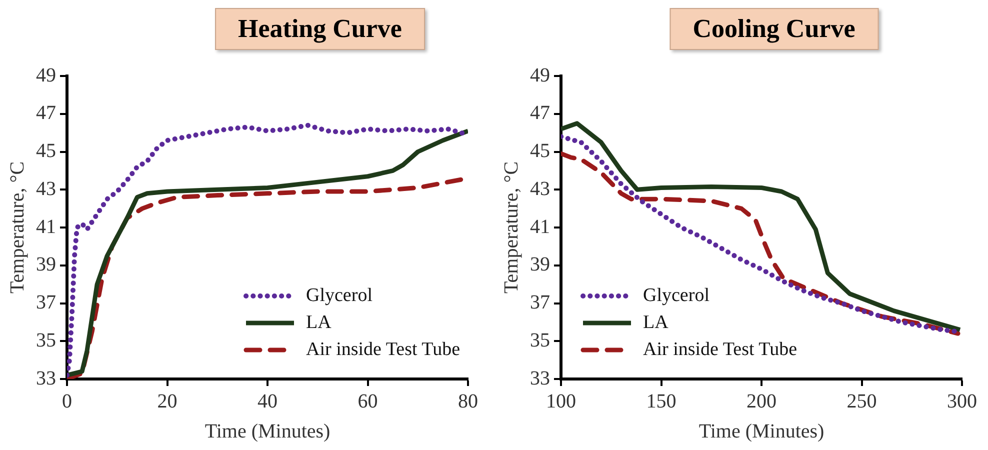 The width and height of the screenshot is (988, 450). I want to click on x-tick-label: 0, so click(67, 401).